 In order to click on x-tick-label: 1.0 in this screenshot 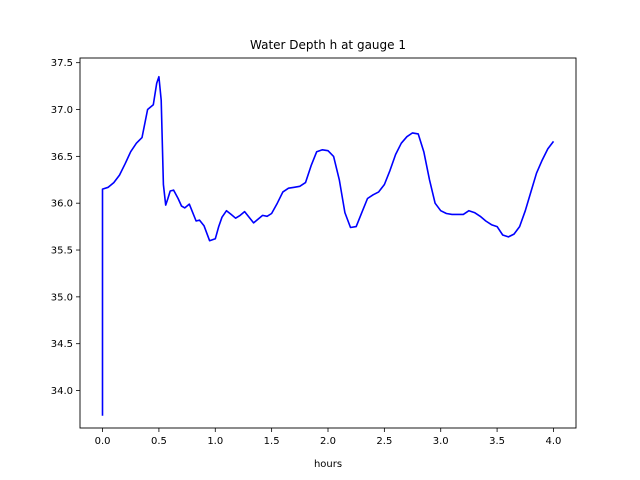, I will do `click(215, 441)`.